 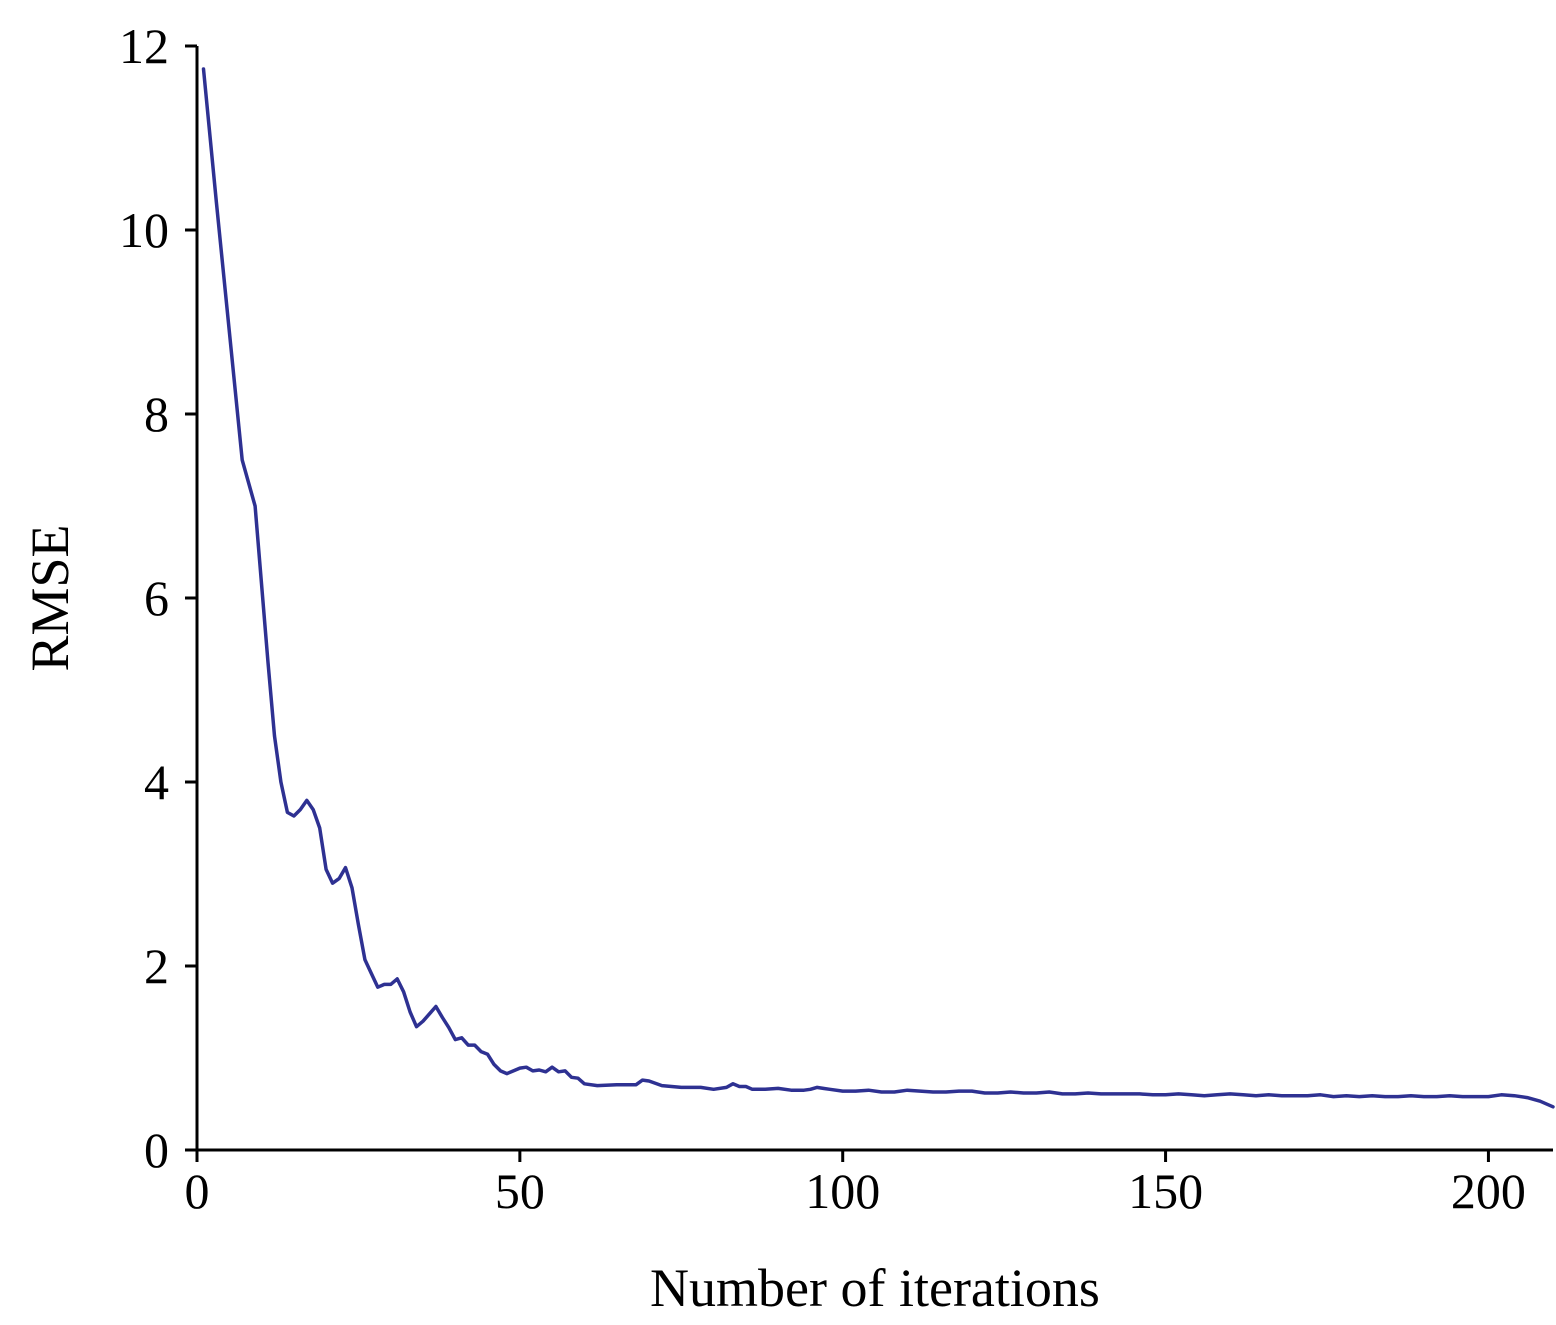 I want to click on y-tick-label: 4, so click(x=156, y=782).